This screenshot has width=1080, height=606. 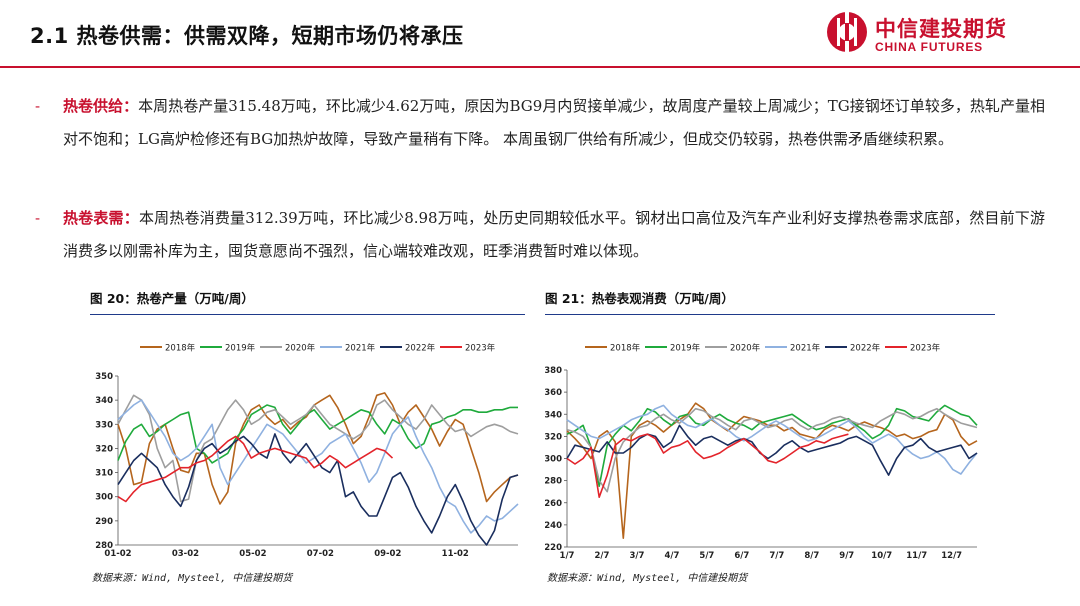 I want to click on x-tick-label: 01-02, so click(x=117, y=554).